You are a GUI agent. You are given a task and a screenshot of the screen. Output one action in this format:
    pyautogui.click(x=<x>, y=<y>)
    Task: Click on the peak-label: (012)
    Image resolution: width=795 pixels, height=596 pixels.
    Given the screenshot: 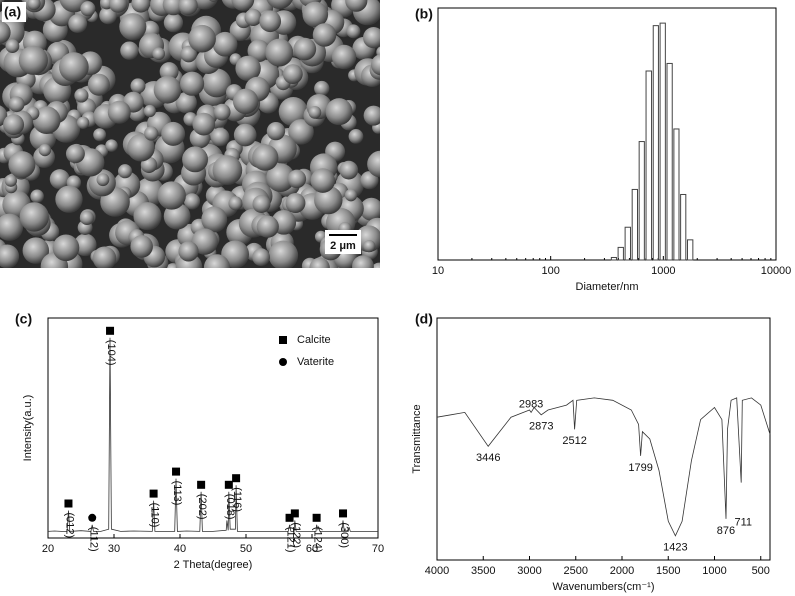 What is the action you would take?
    pyautogui.click(x=70, y=526)
    